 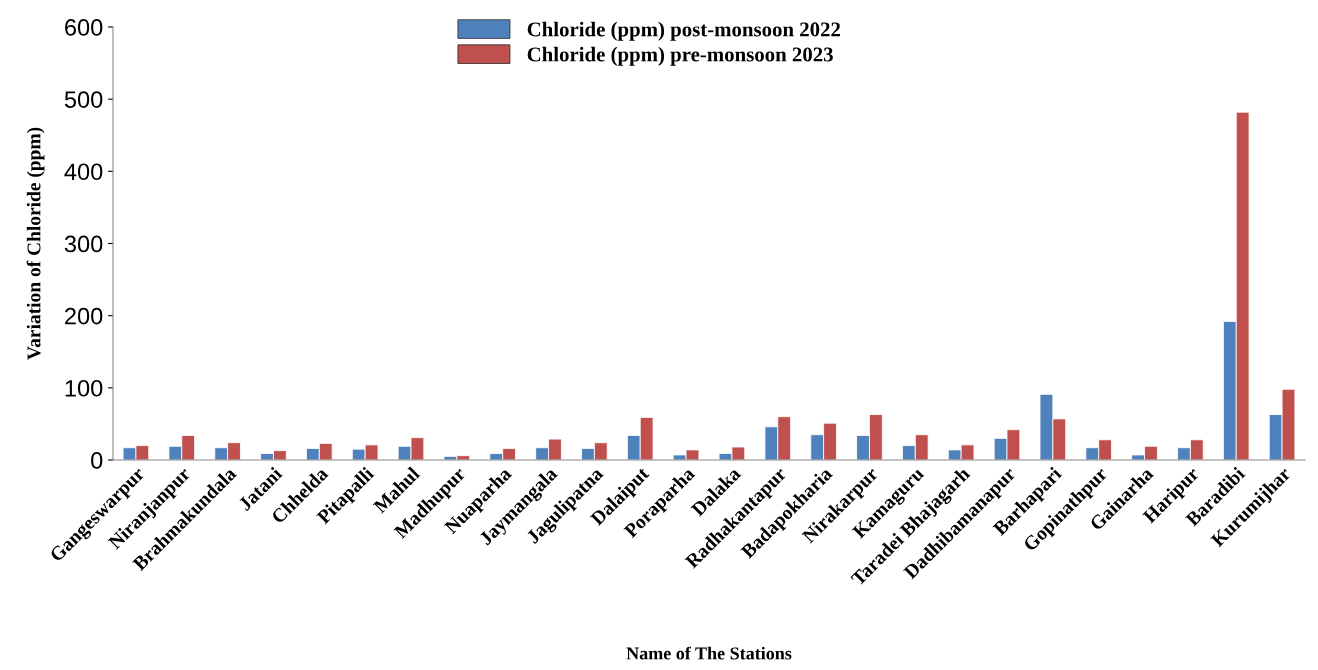 What do you see at coordinates (84, 27) in the screenshot?
I see `y-tick-label: 600` at bounding box center [84, 27].